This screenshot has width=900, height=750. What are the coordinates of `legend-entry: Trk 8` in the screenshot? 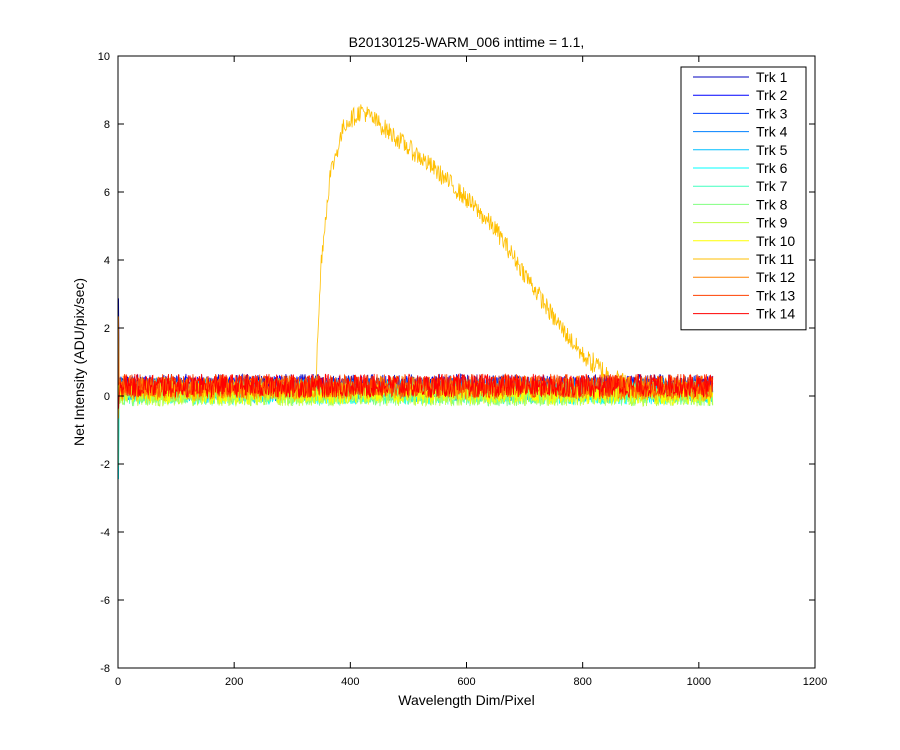 It's located at (772, 204).